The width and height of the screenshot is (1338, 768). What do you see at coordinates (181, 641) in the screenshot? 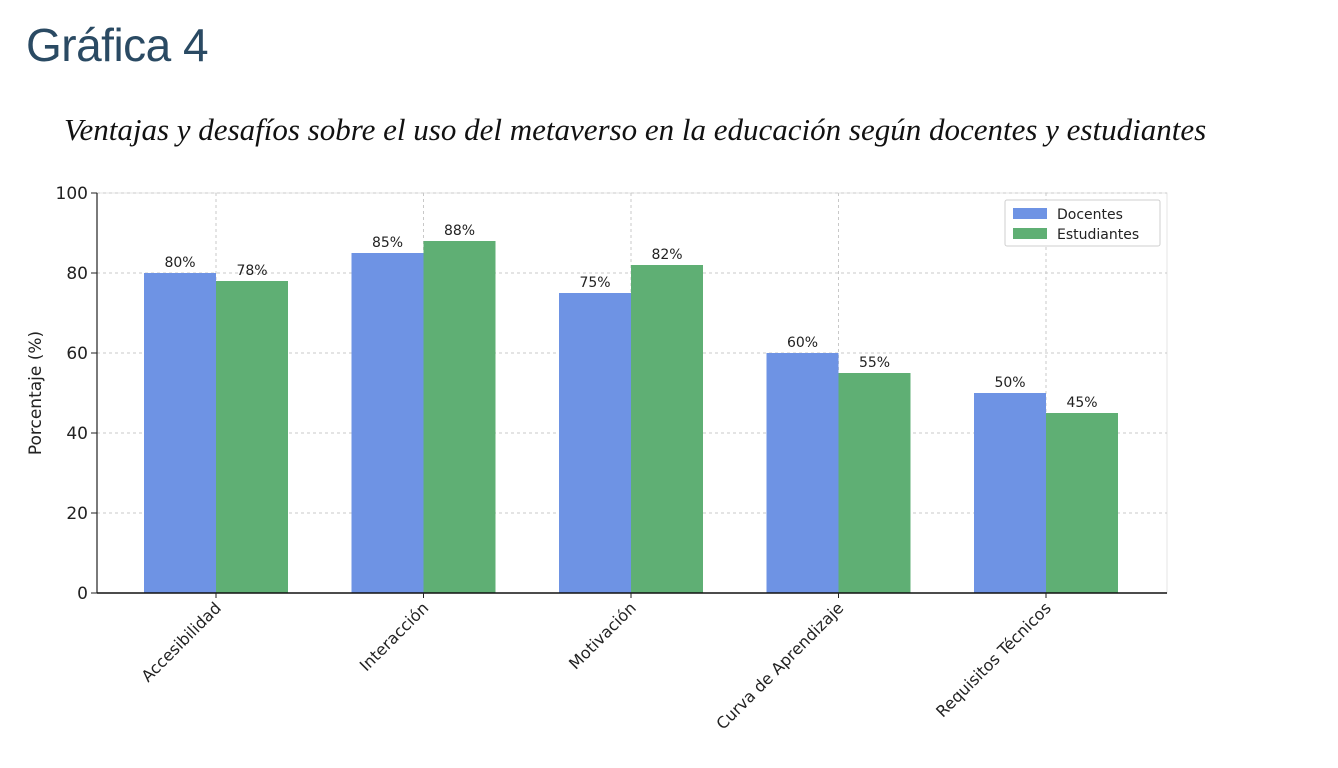
I see `x-tick-label: Accesibilidad` at bounding box center [181, 641].